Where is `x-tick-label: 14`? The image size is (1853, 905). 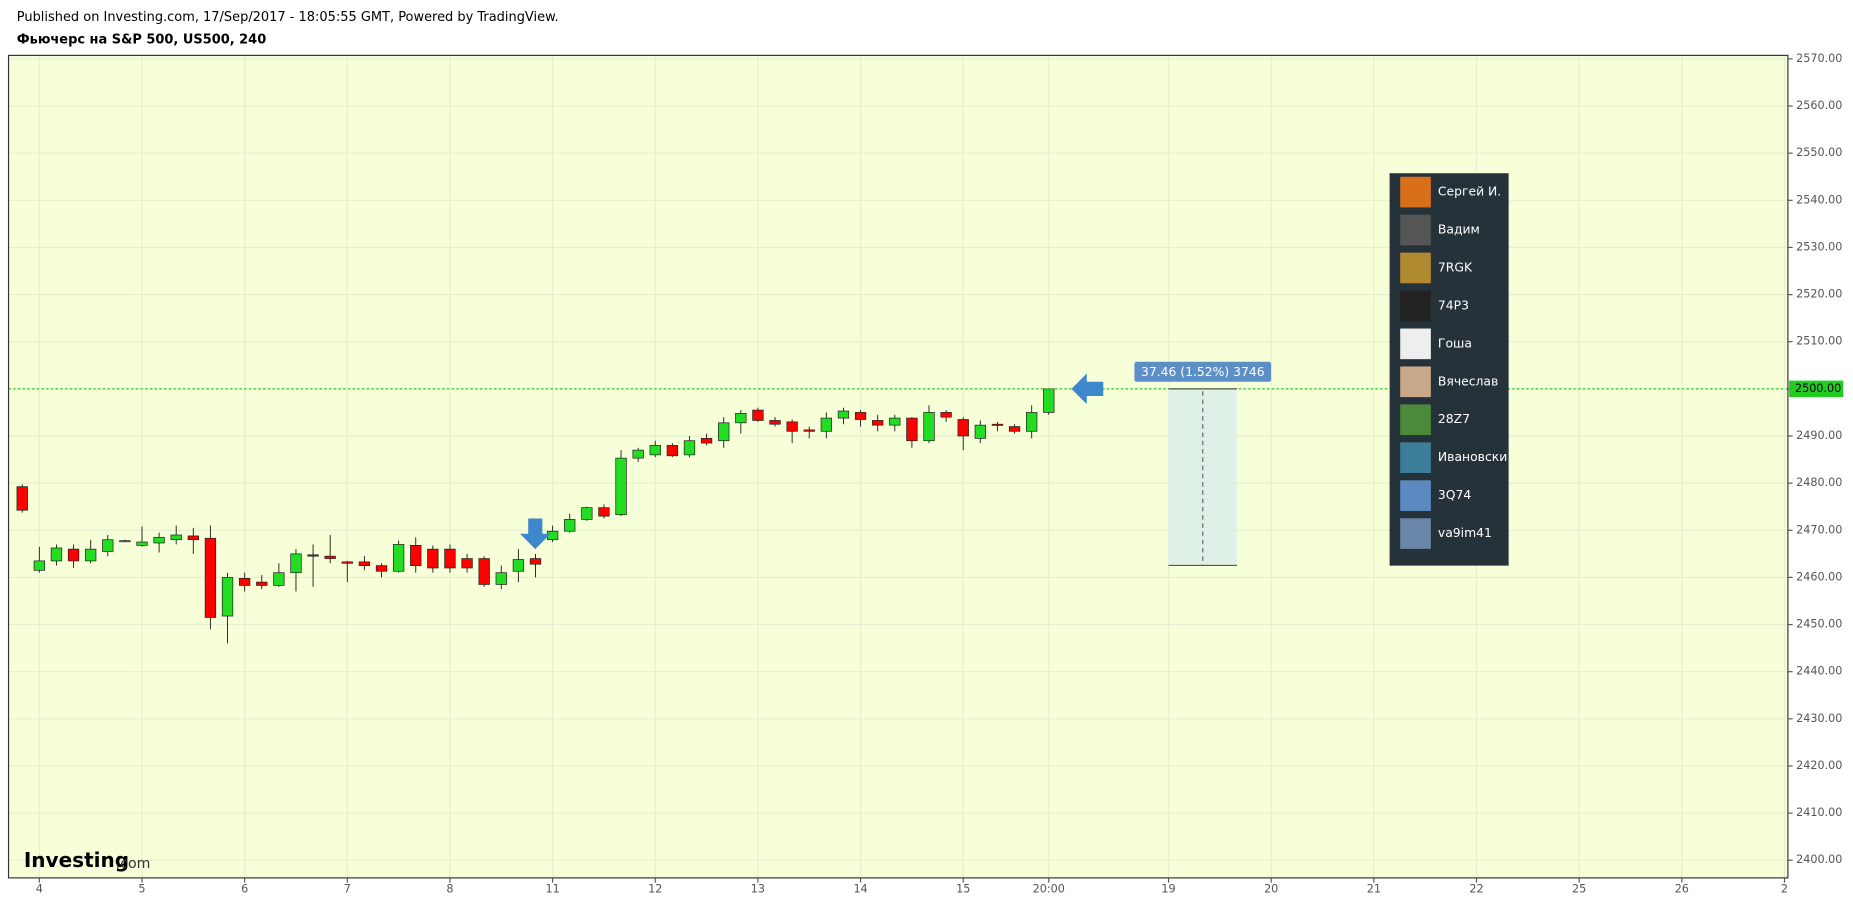 x-tick-label: 14 is located at coordinates (860, 889).